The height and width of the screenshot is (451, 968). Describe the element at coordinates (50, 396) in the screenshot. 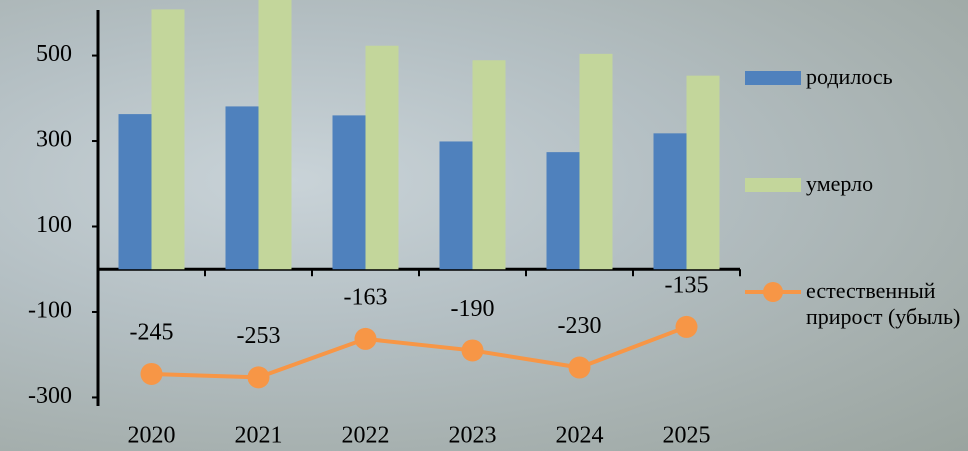

I see `y-tick-label: -300` at that location.